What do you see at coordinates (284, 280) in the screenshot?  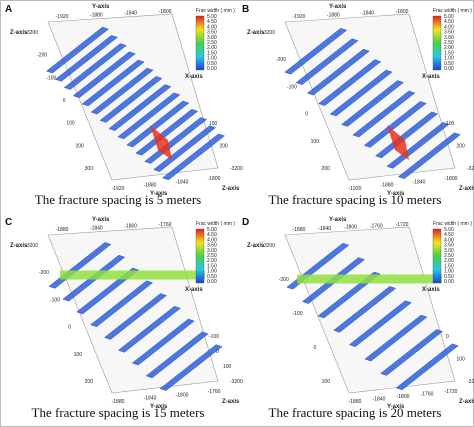 I see `tick-label: -200` at bounding box center [284, 280].